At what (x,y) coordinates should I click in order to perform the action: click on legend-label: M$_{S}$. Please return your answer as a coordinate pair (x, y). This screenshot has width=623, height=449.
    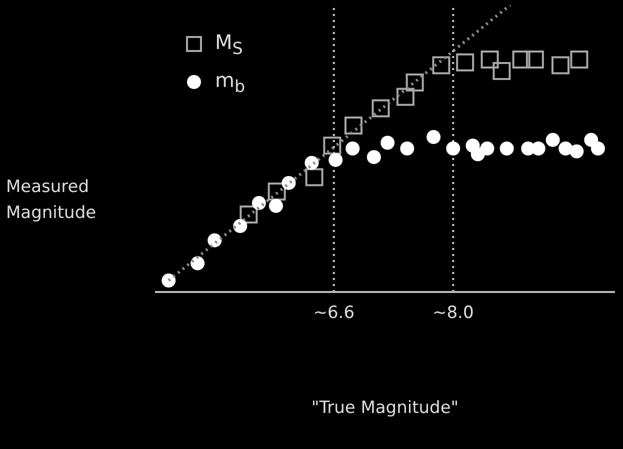
    Looking at the image, I should click on (229, 44).